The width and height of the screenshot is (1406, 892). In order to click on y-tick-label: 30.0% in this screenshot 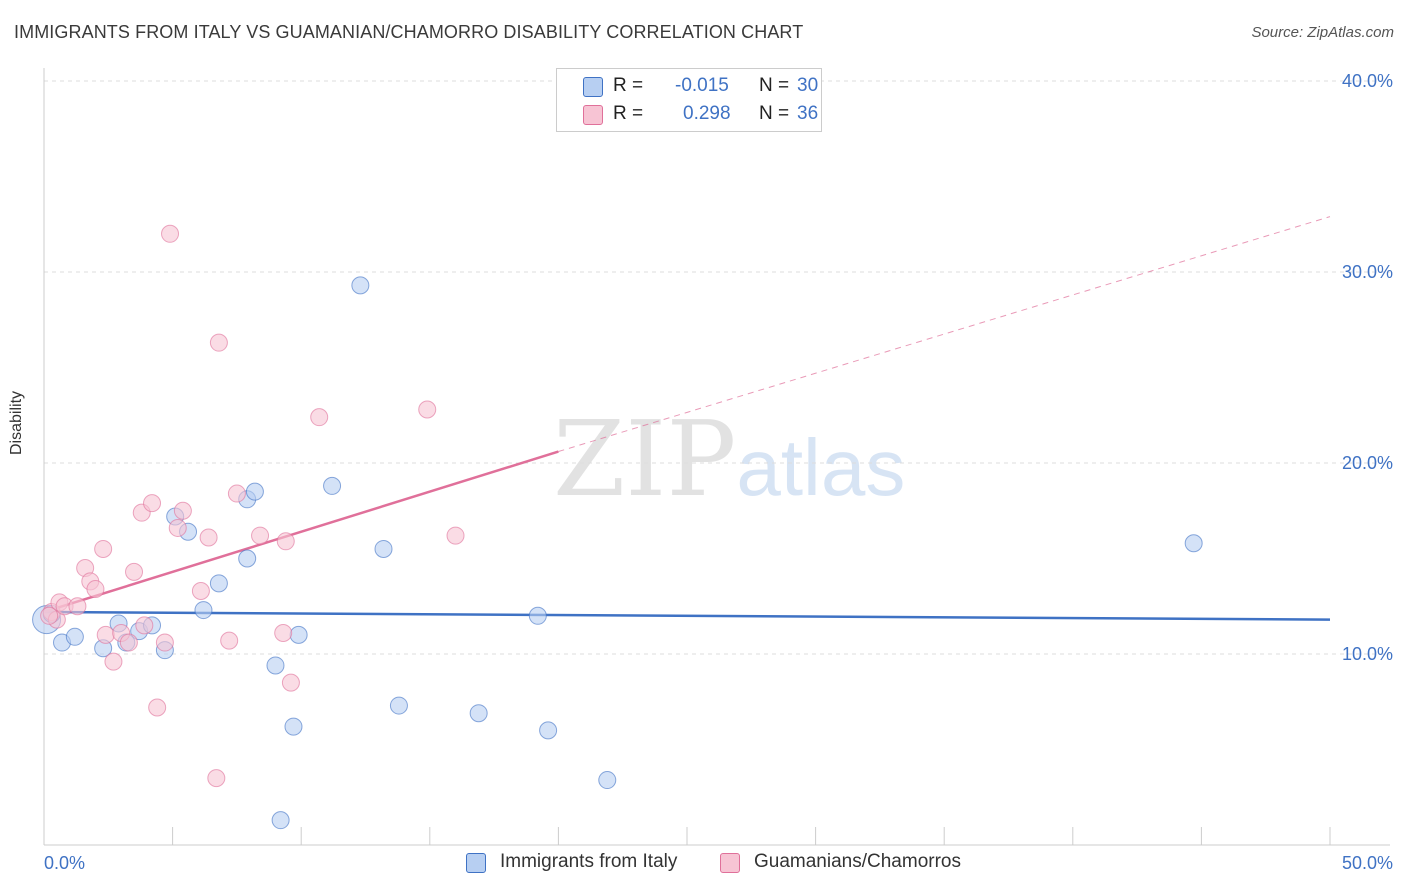, I will do `click(1367, 272)`.